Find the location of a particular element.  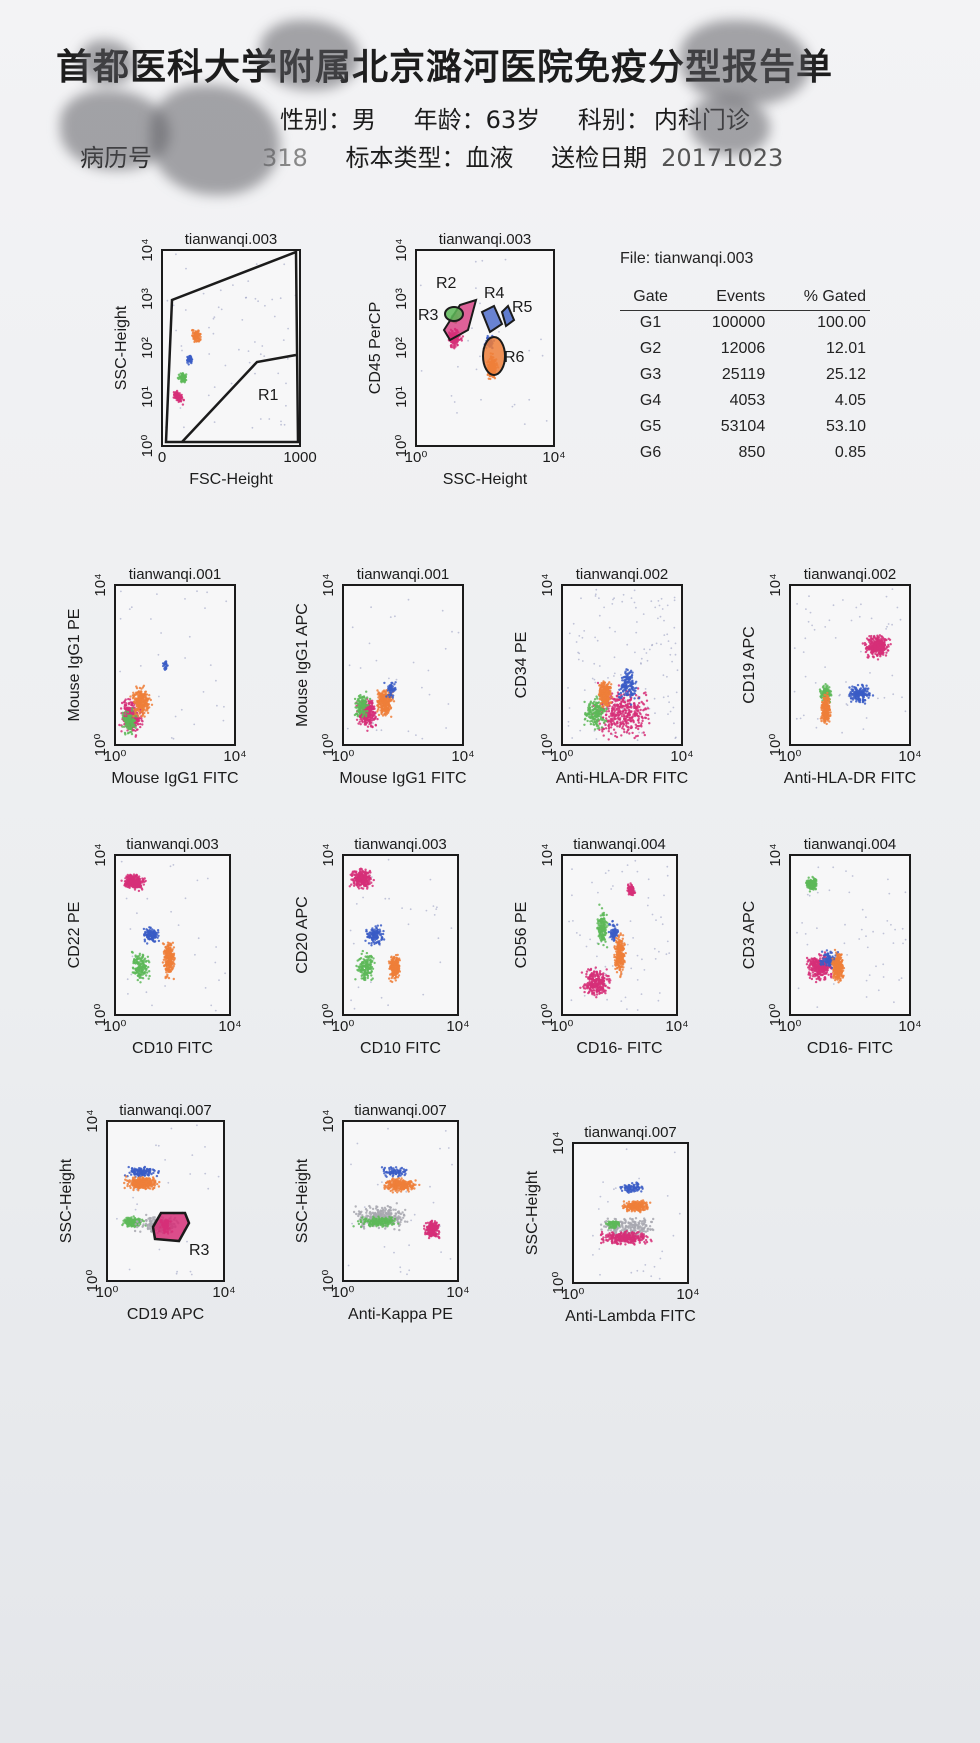

col-percent: % Gated is located at coordinates (819, 298).